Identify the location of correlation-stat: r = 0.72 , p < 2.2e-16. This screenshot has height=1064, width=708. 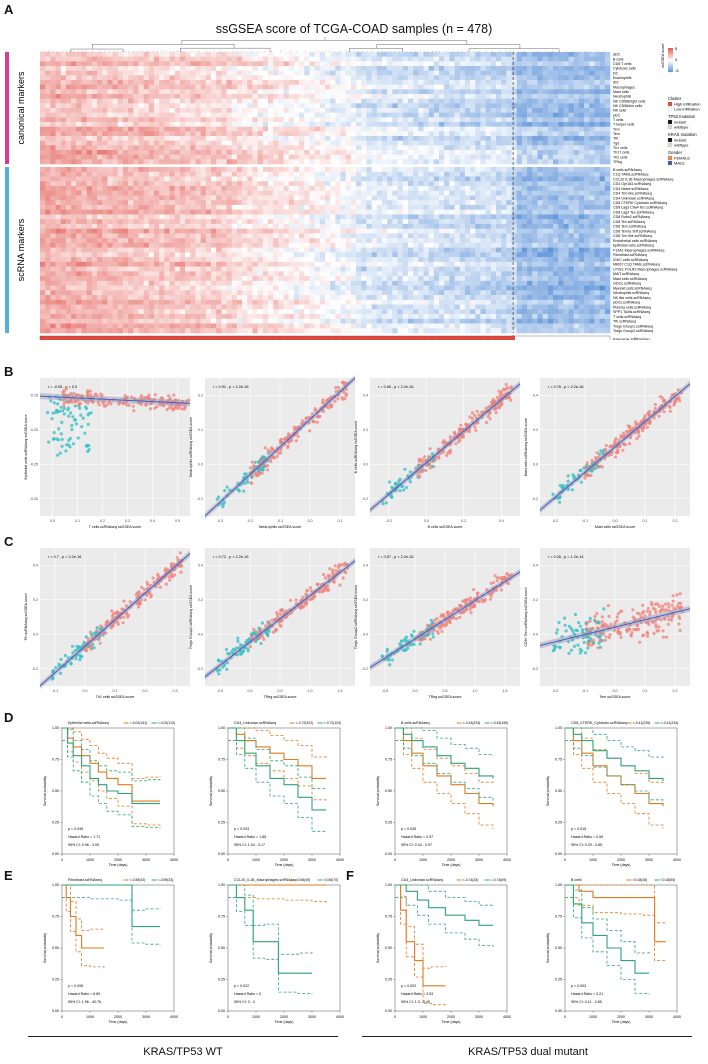
(230, 557).